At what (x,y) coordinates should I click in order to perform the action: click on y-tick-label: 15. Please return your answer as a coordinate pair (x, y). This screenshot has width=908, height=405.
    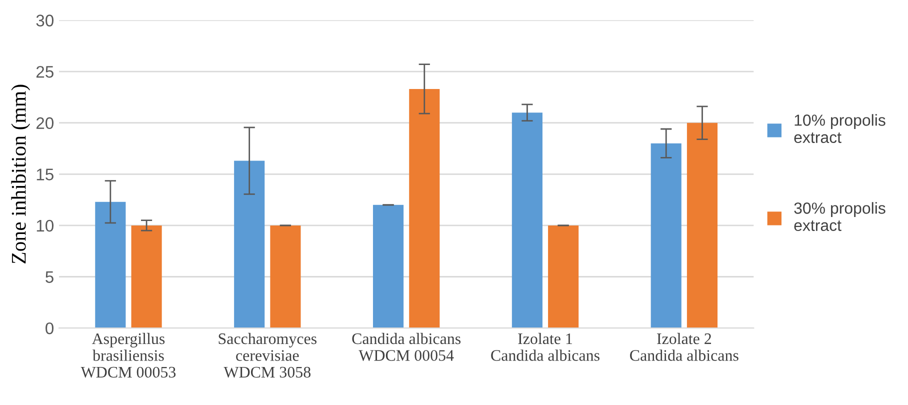
    Looking at the image, I should click on (45, 174).